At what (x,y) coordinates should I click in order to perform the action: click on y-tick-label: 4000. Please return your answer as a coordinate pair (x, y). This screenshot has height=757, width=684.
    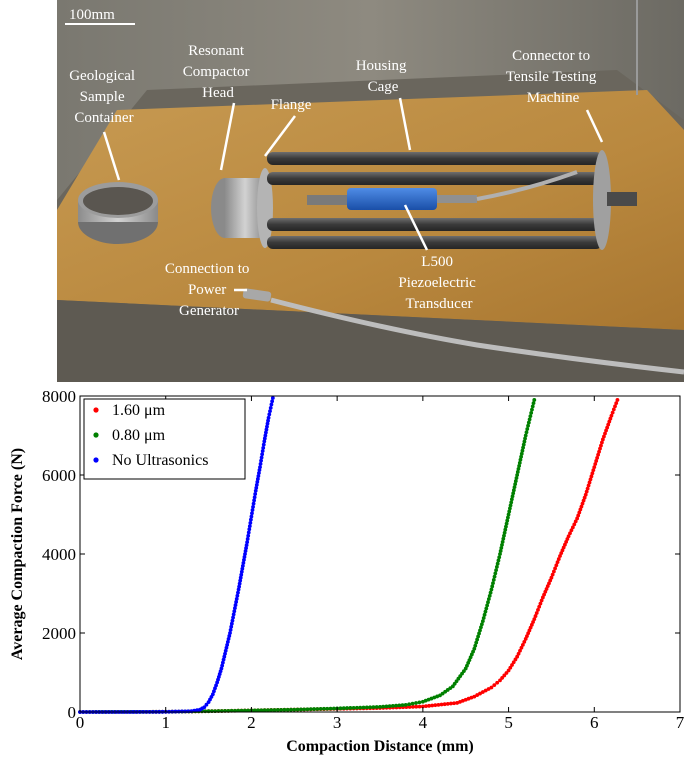
    Looking at the image, I should click on (59, 554).